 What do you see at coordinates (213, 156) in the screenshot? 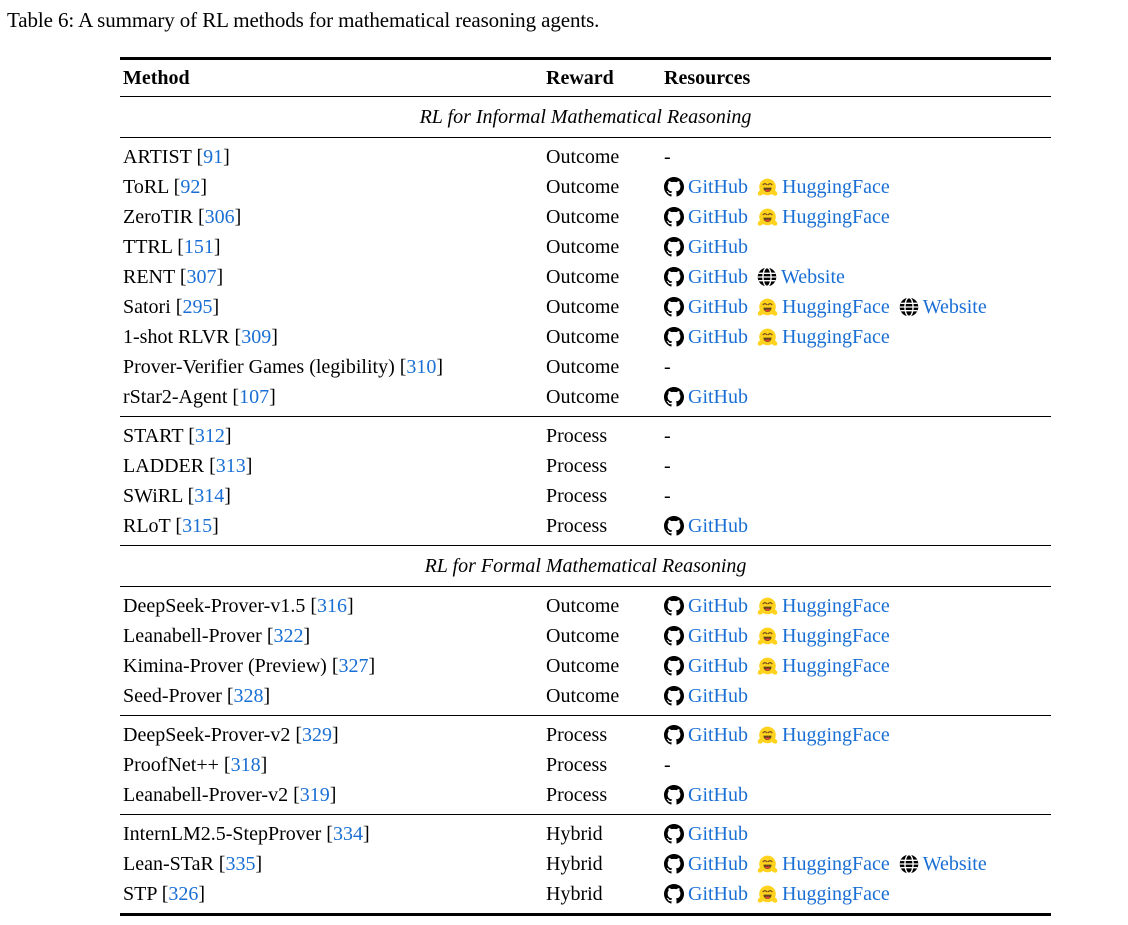
I see `citation-link: 91` at bounding box center [213, 156].